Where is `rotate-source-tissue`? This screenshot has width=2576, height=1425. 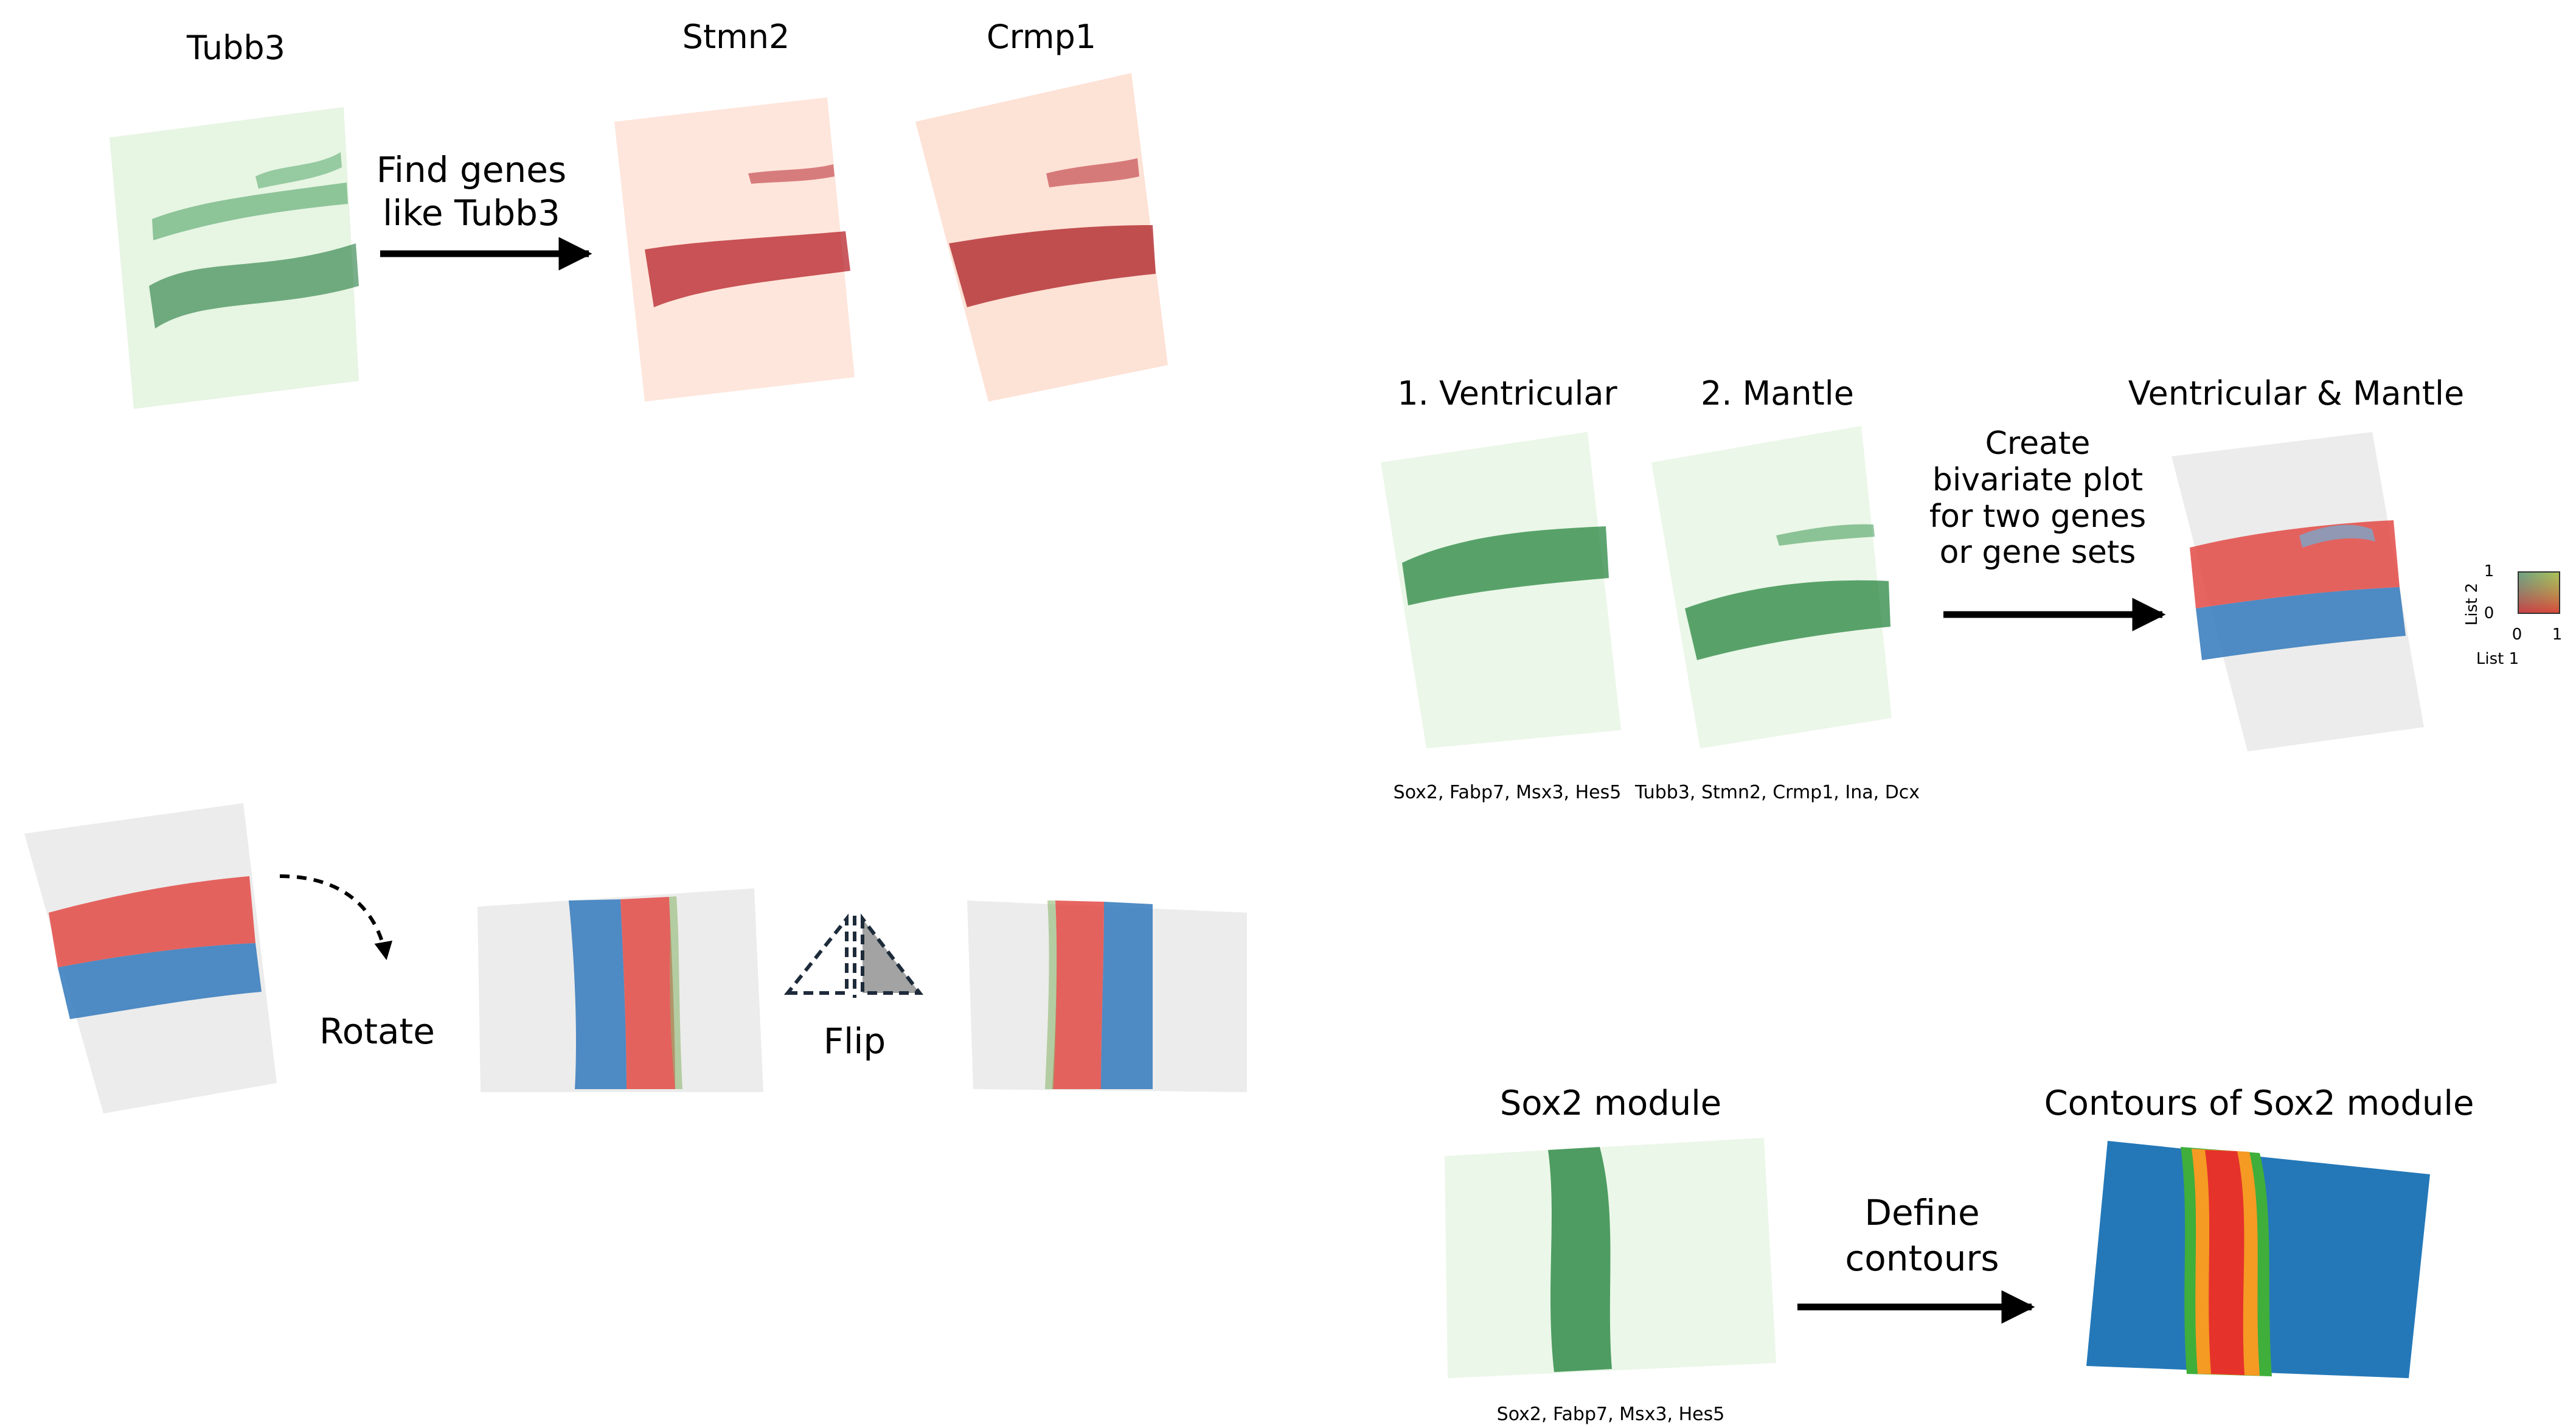
rotate-source-tissue is located at coordinates (150, 958).